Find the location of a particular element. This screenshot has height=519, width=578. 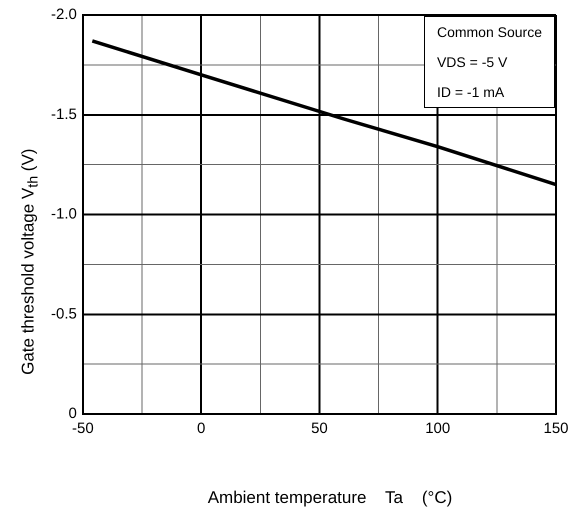

x-tick-label: -50 is located at coordinates (83, 429).